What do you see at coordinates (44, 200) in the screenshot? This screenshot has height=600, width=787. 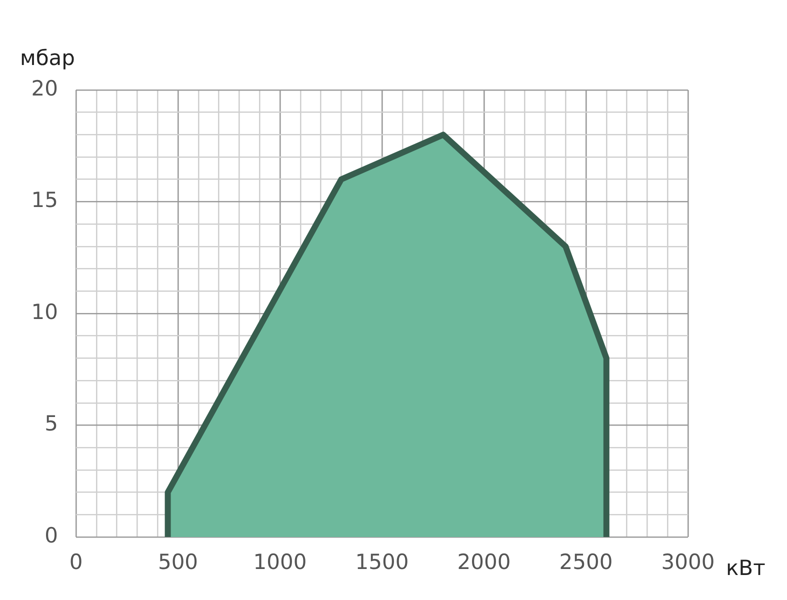 I see `y-tick-label: 15` at bounding box center [44, 200].